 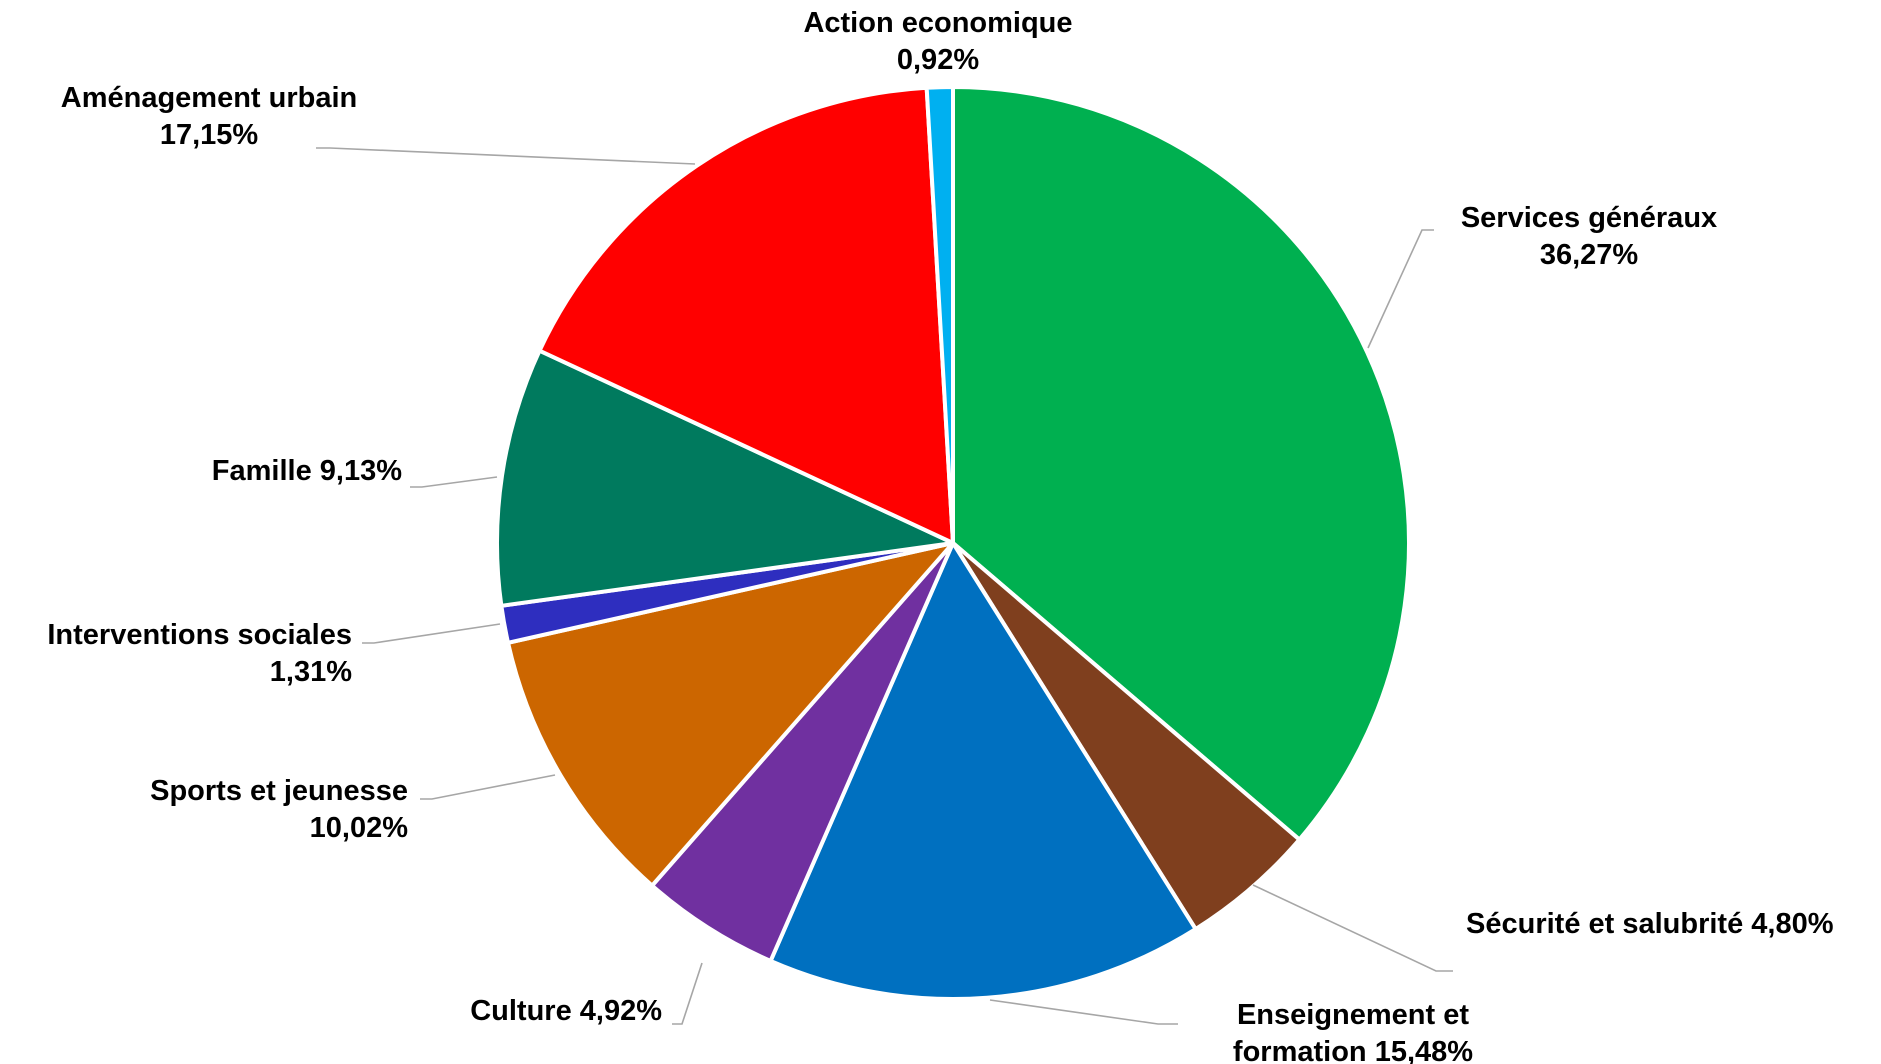 What do you see at coordinates (199, 653) in the screenshot?
I see `data-label-interventions-sociales: Interventions sociales 1,31%` at bounding box center [199, 653].